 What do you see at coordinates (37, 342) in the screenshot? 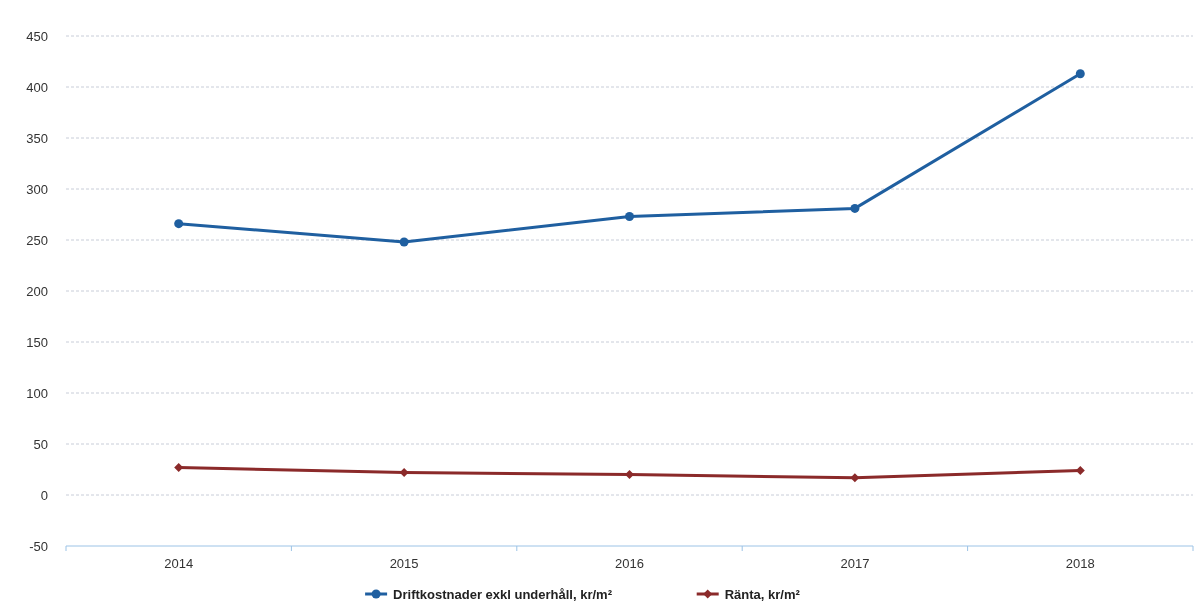
I see `y-tick-label: 150` at bounding box center [37, 342].